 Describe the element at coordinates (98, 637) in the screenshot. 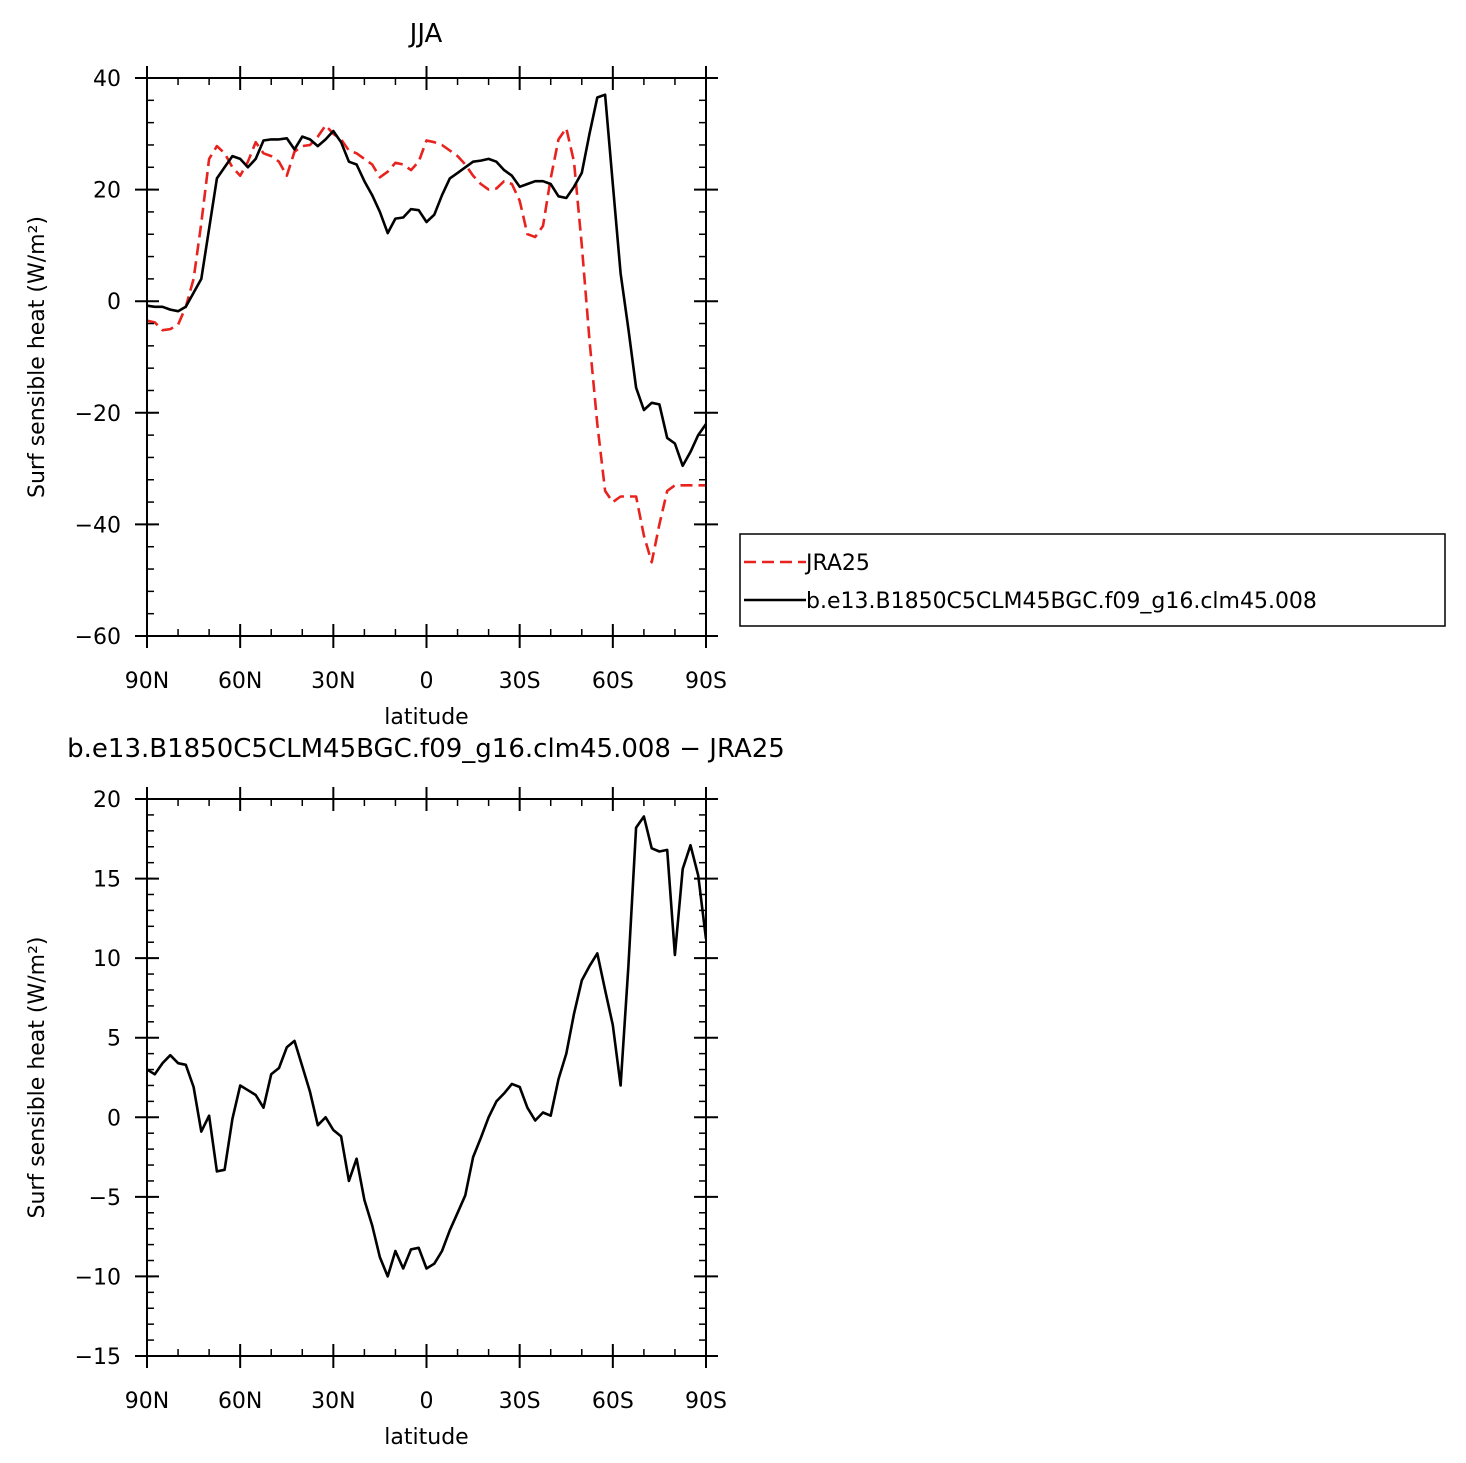

I see `y-tick-label: −60` at that location.